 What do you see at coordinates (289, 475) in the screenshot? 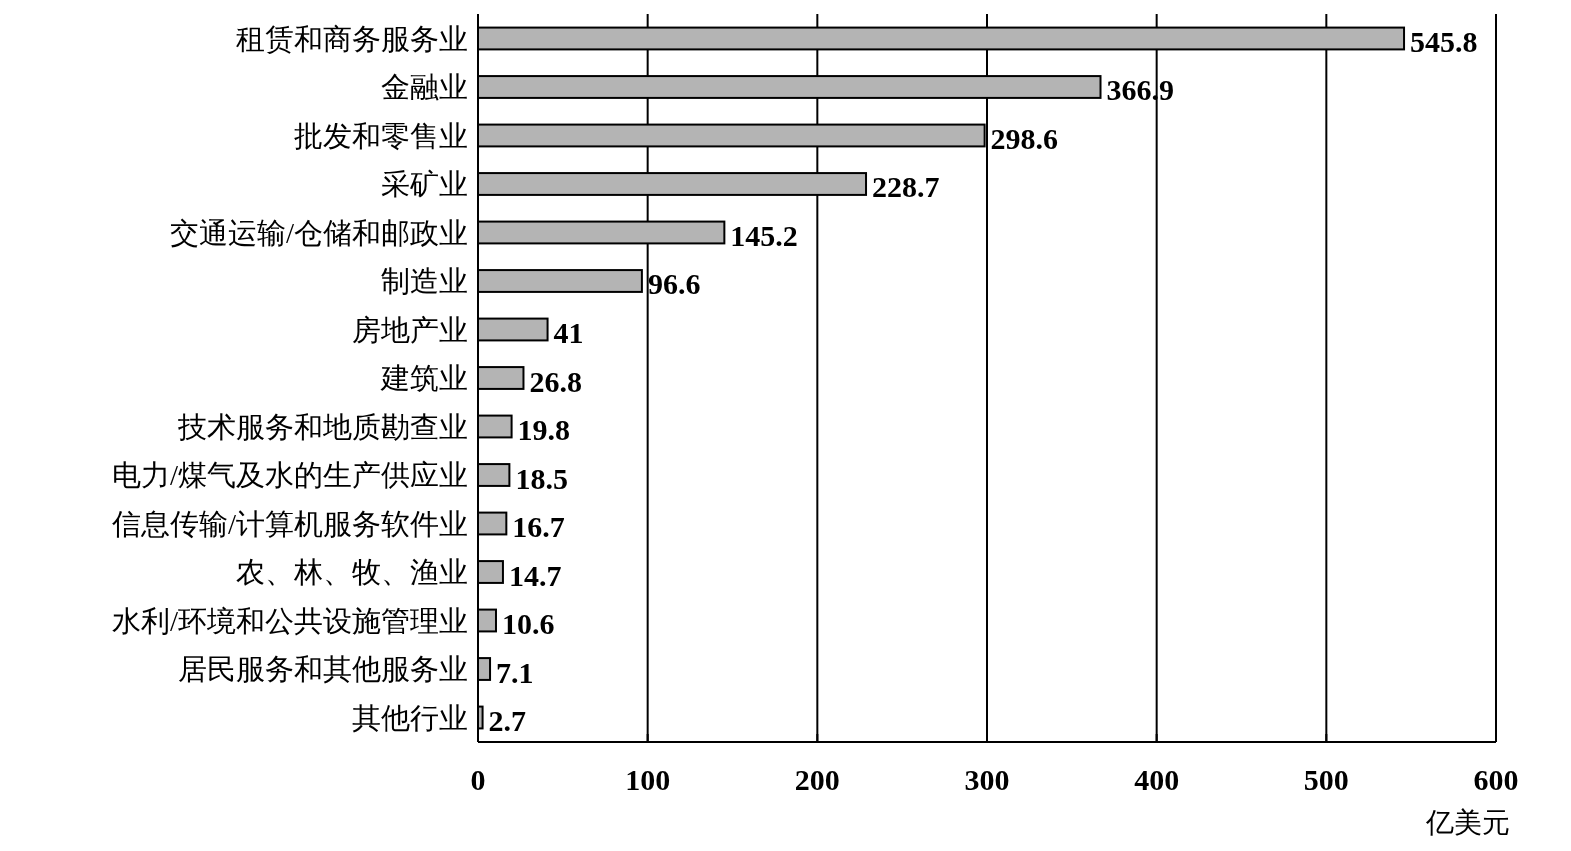
I see `y-tick-label: 电力/煤气及水的生产供应业` at bounding box center [289, 475].